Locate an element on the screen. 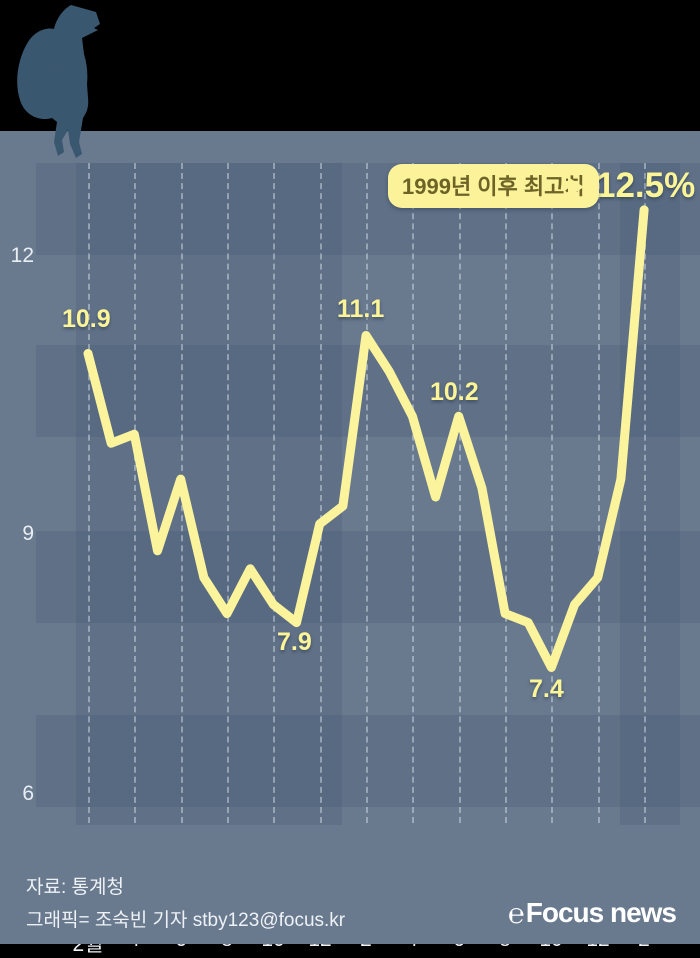 The height and width of the screenshot is (958, 700). point-label-10-9: 10.9 is located at coordinates (86, 319).